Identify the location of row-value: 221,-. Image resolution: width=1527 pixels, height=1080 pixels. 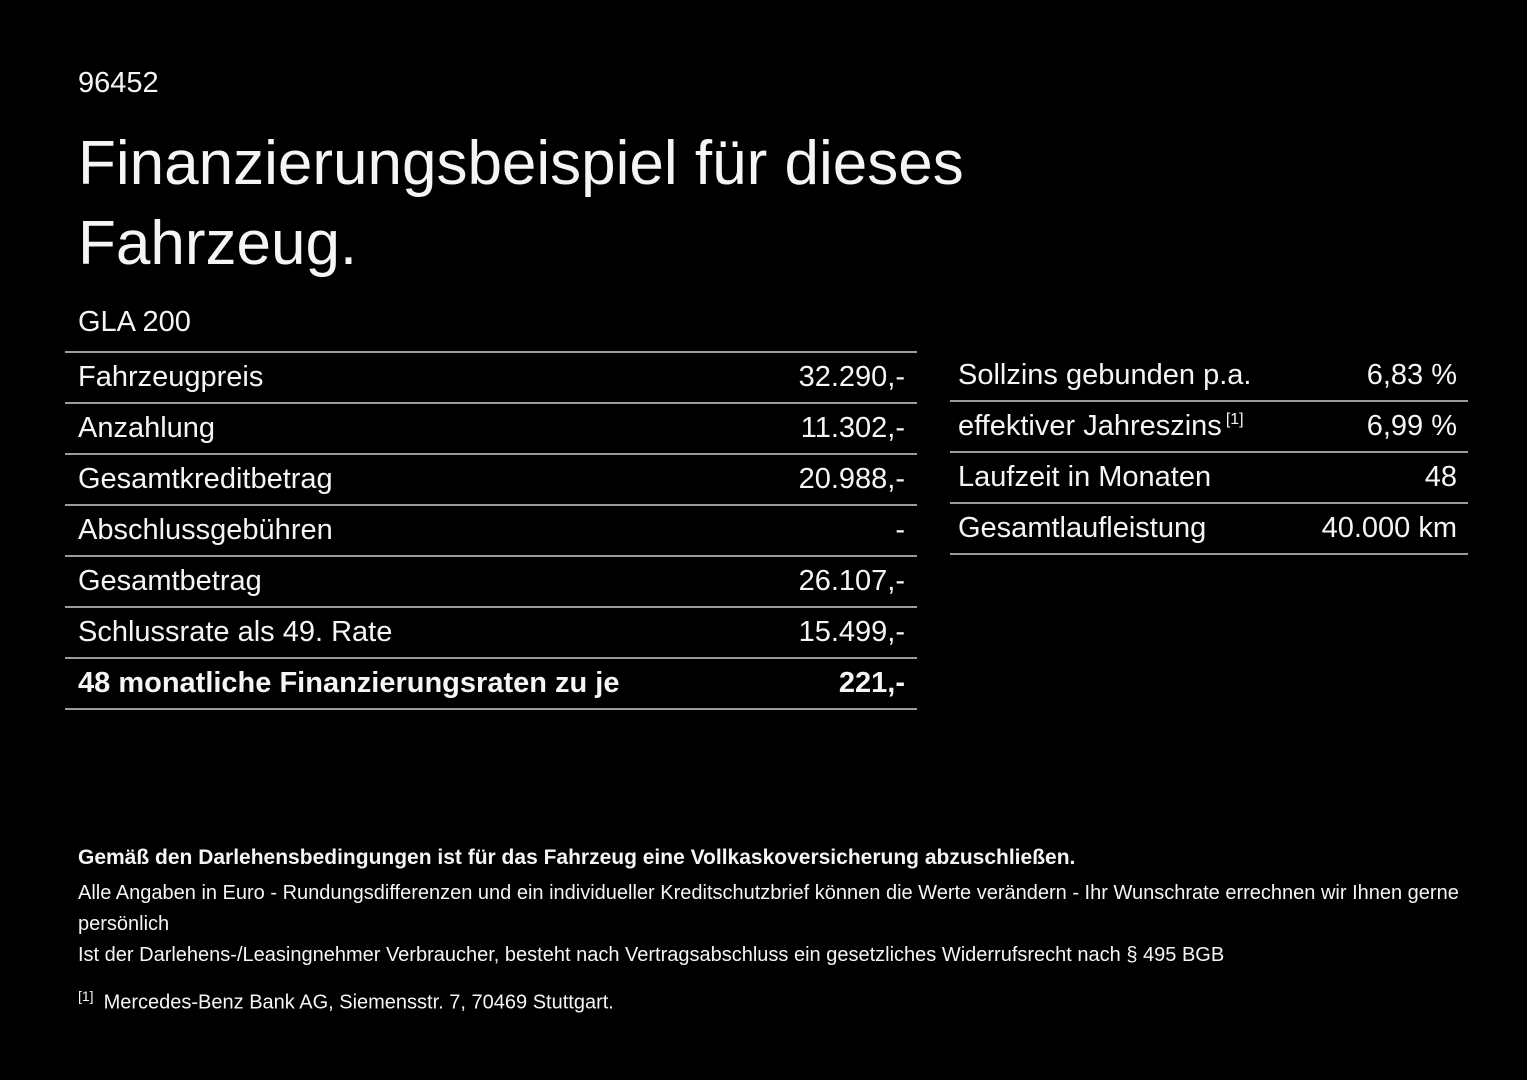
(871, 682).